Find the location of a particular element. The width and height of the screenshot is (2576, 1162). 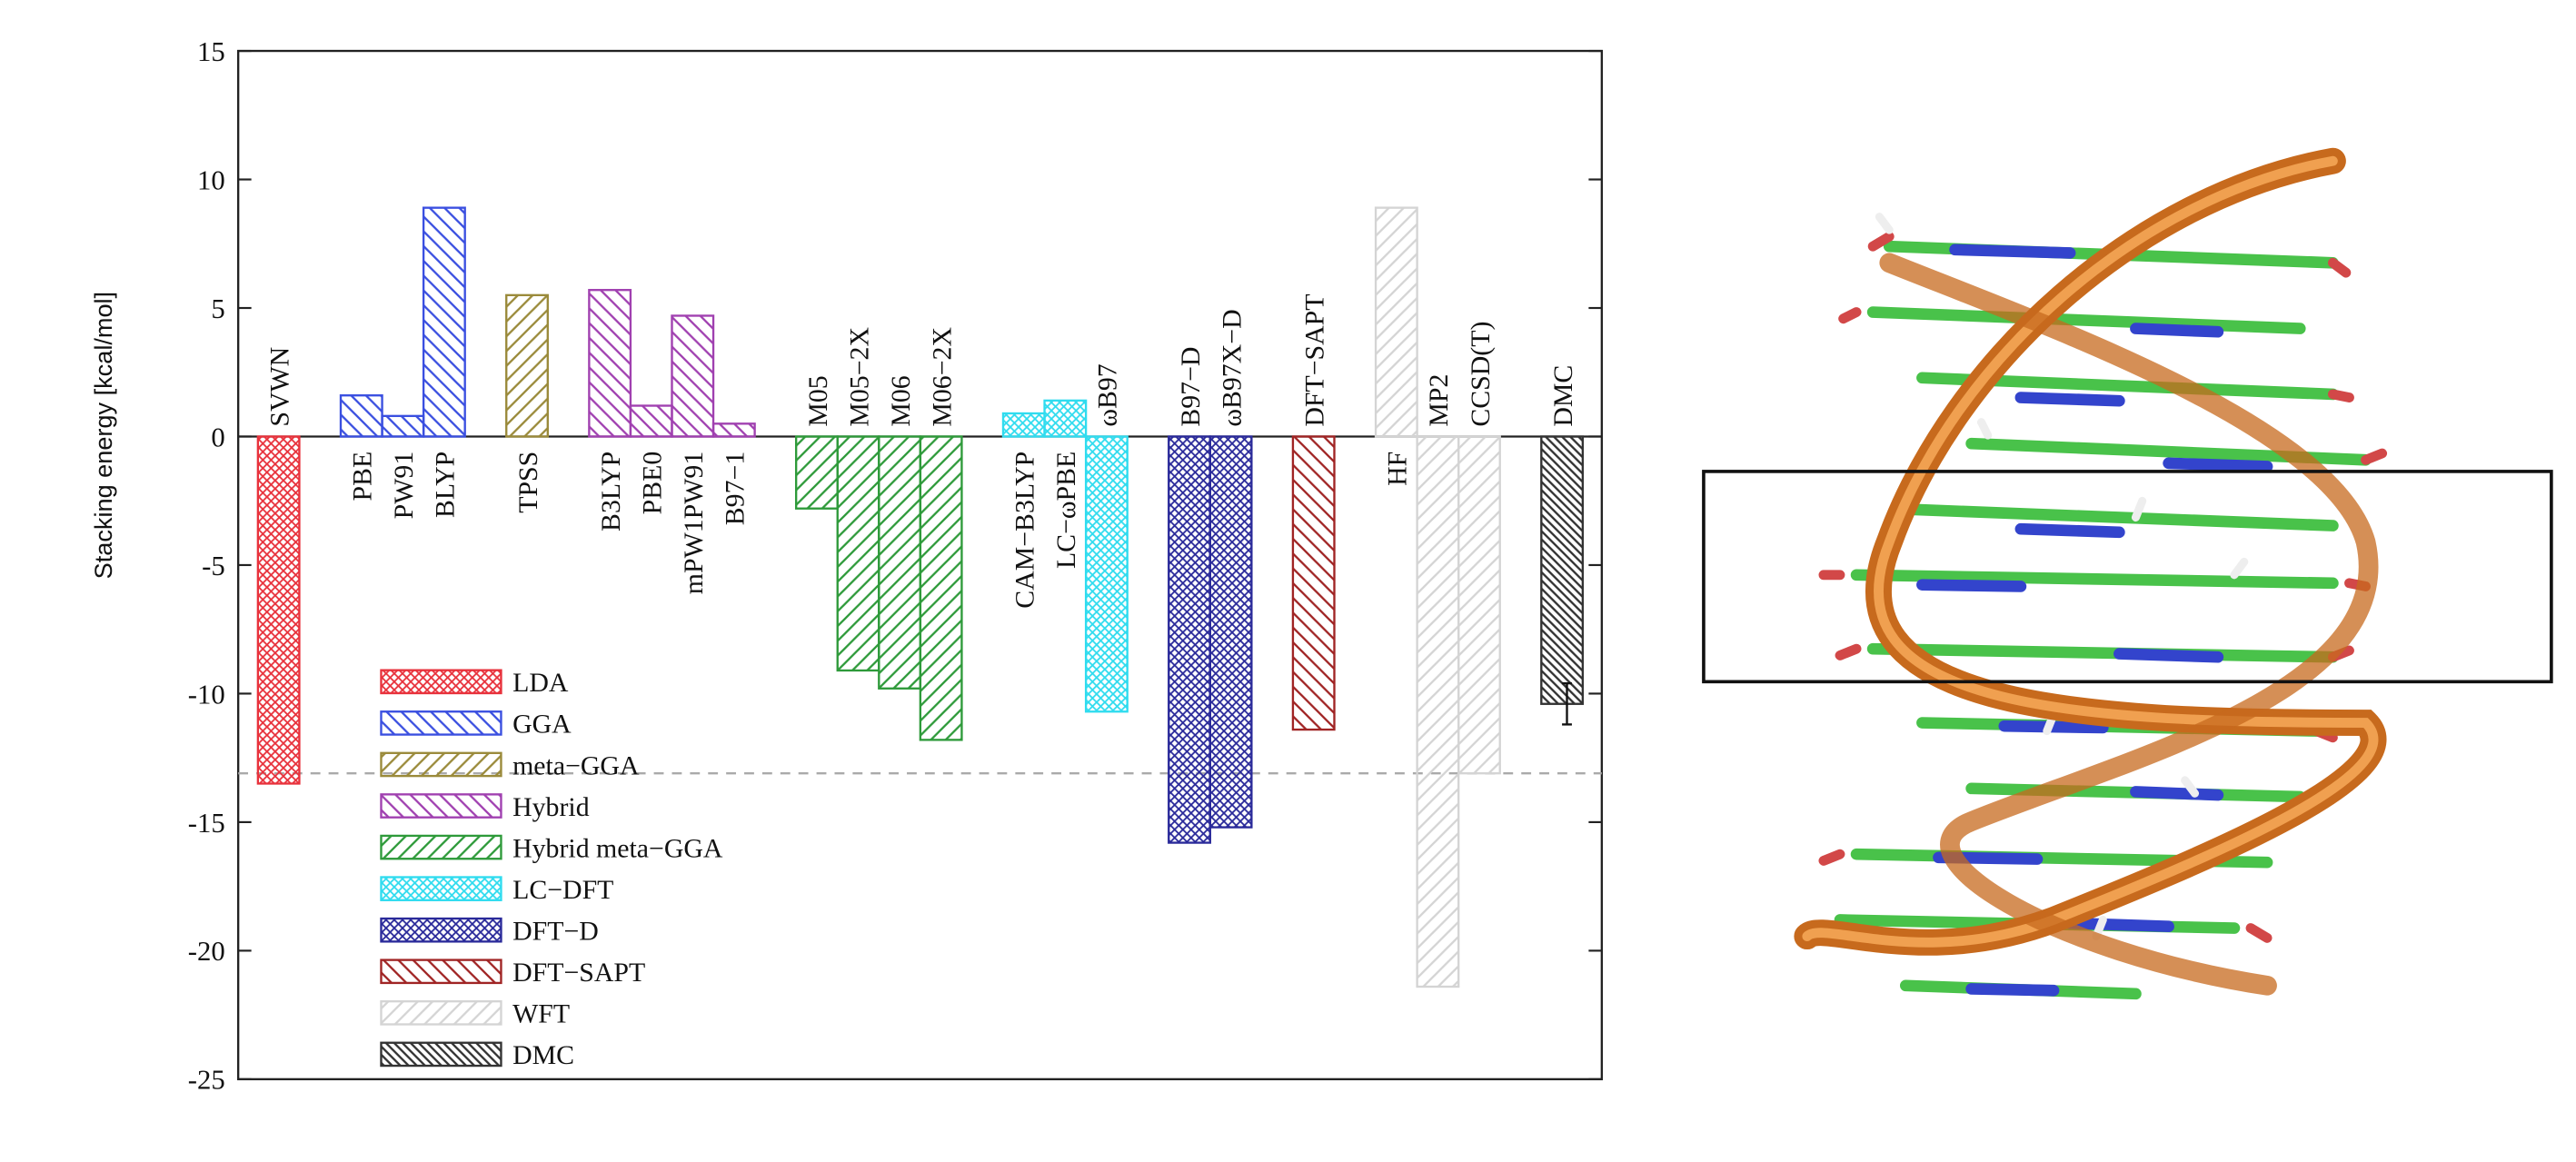

legend-label: LDA is located at coordinates (540, 683).